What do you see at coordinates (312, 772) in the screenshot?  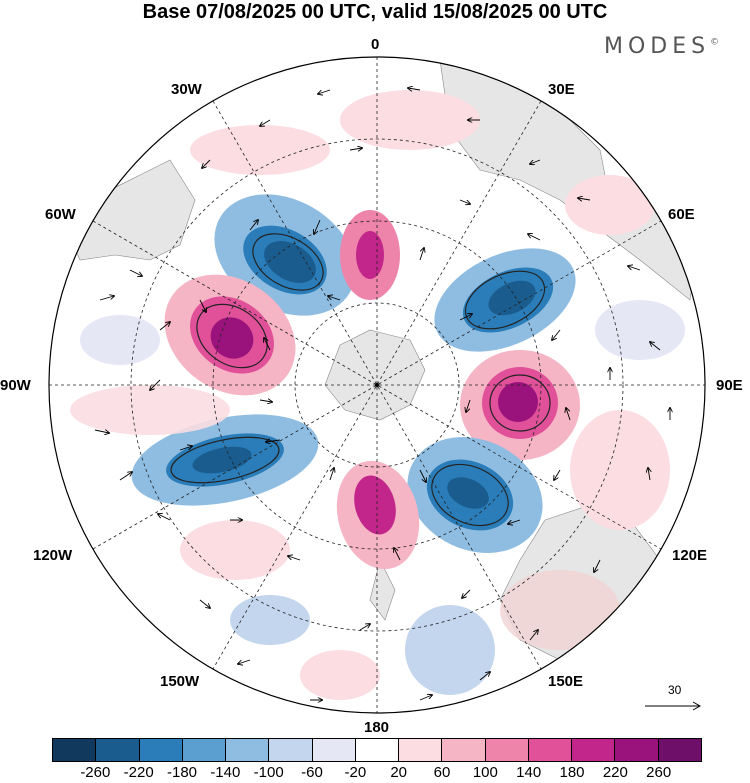 I see `colorbar-tick-label: -60` at bounding box center [312, 772].